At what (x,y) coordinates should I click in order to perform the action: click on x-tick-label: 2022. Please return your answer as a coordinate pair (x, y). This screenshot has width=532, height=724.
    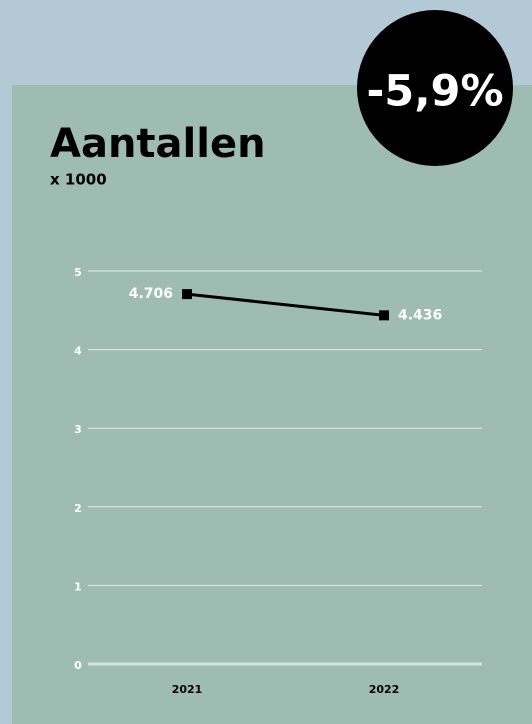
    Looking at the image, I should click on (384, 689).